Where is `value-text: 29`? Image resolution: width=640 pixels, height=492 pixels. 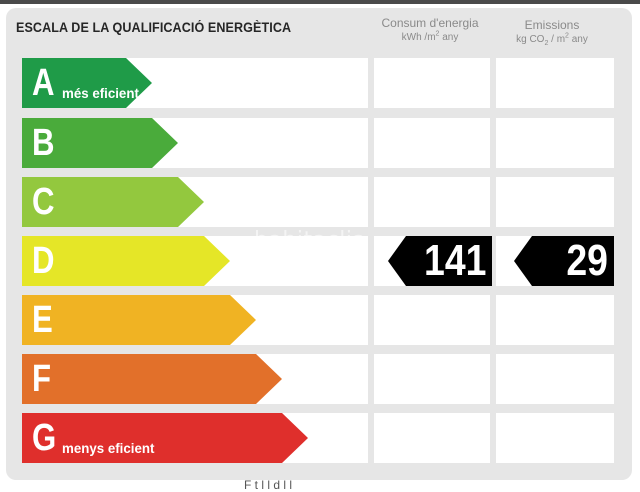
value-text: 29 is located at coordinates (587, 260).